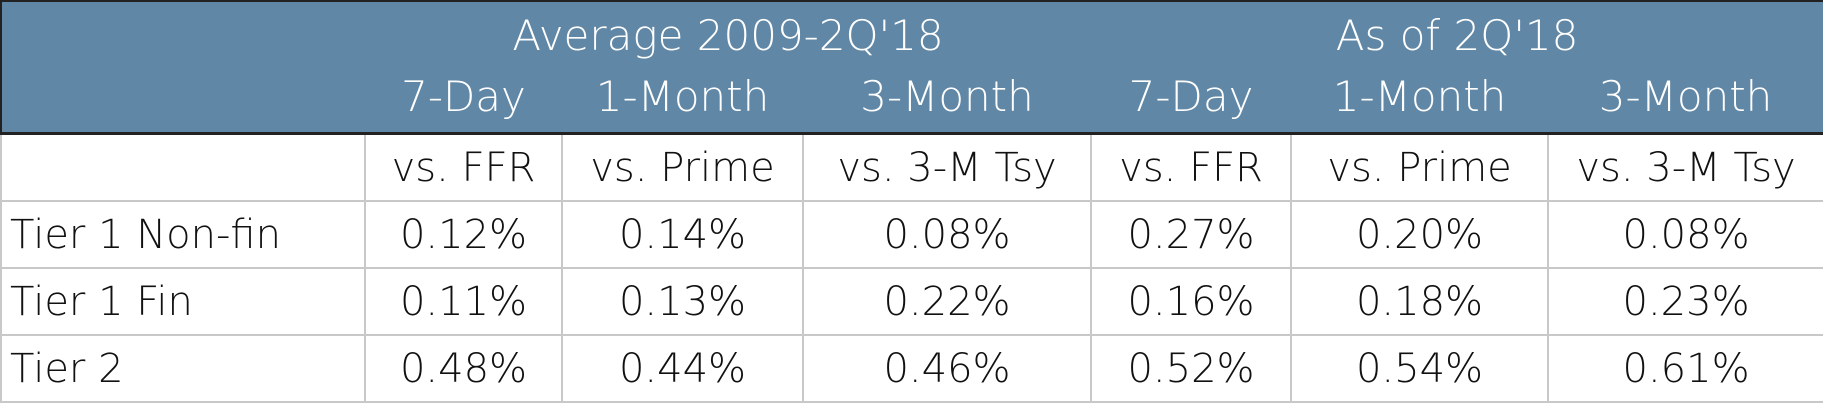  Describe the element at coordinates (463, 234) in the screenshot. I see `value-cell: 0.12%` at that location.